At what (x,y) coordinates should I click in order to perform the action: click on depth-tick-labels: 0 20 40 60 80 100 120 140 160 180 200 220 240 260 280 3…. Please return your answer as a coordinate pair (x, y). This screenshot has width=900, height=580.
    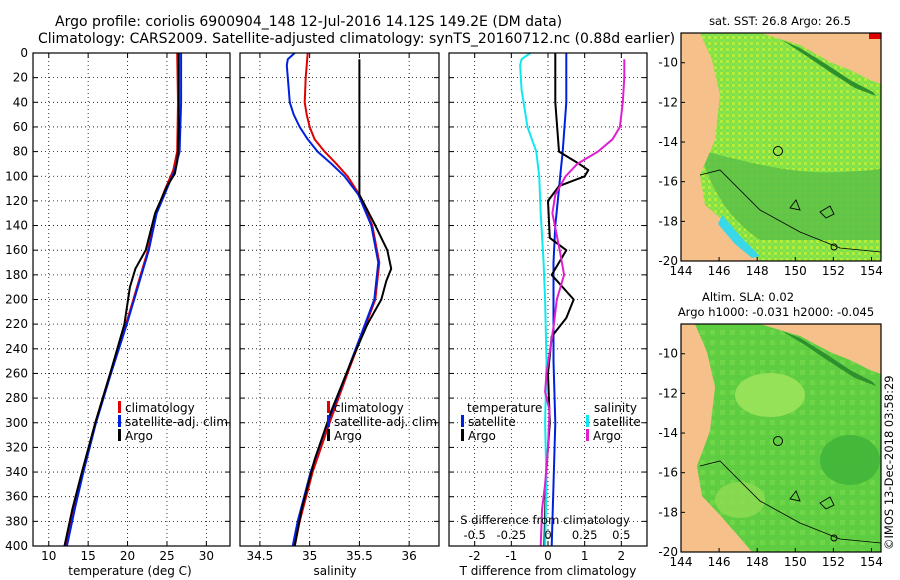
    Looking at the image, I should click on (16, 299).